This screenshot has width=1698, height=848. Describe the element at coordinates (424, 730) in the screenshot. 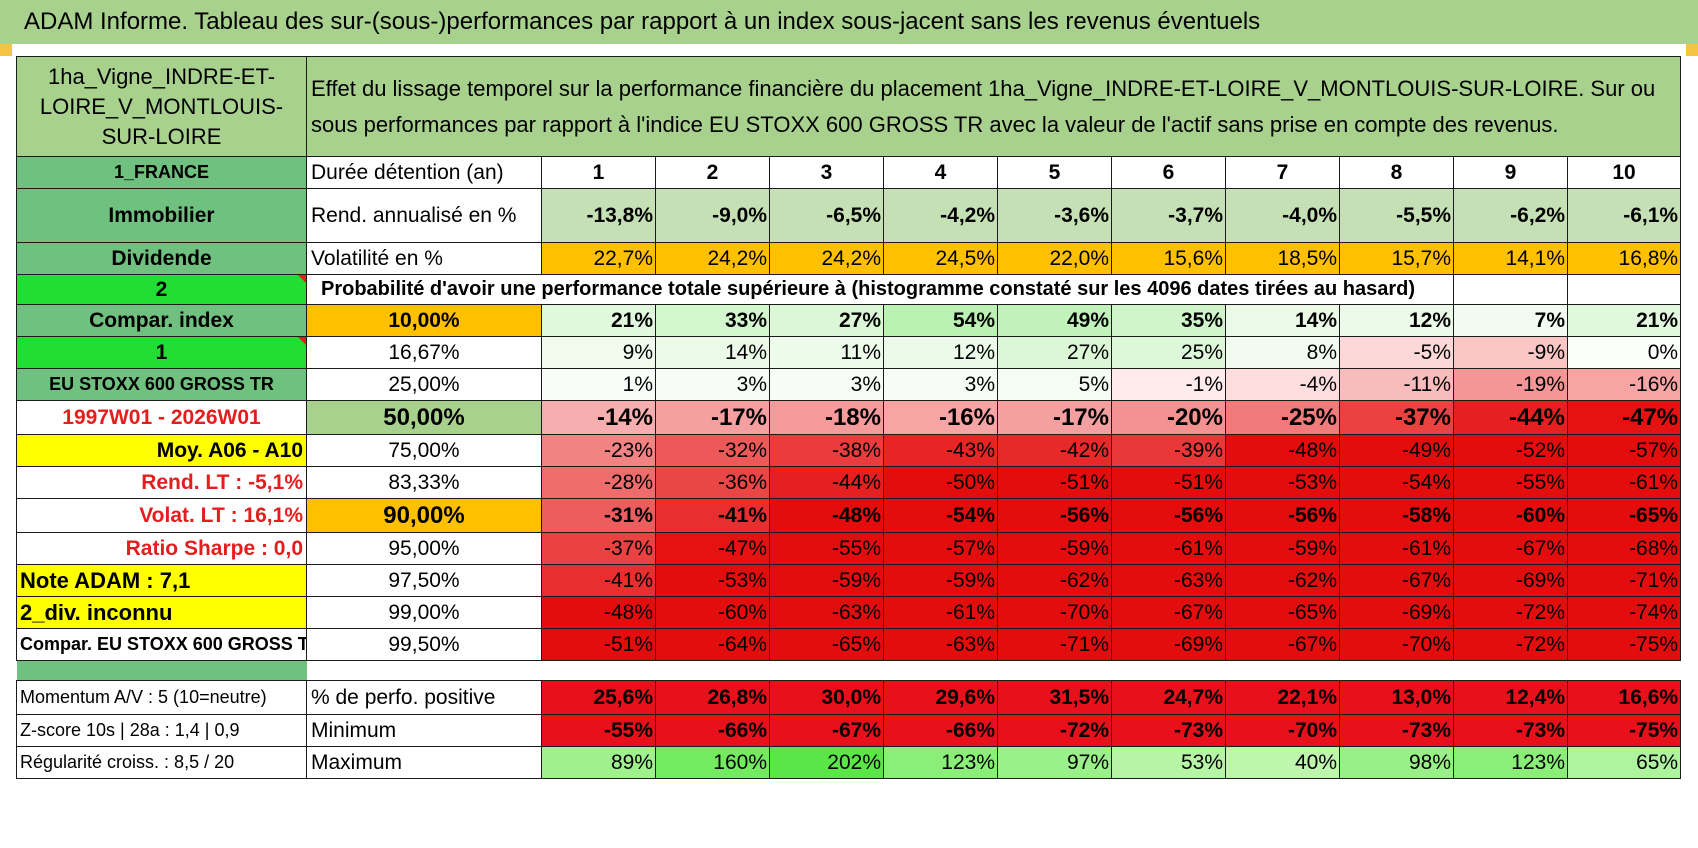

I see `min-label: Minimum` at that location.